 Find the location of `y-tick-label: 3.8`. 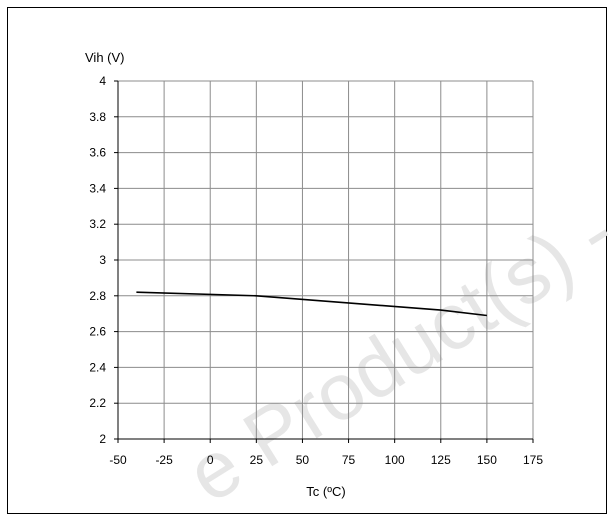

y-tick-label: 3.8 is located at coordinates (97, 117).